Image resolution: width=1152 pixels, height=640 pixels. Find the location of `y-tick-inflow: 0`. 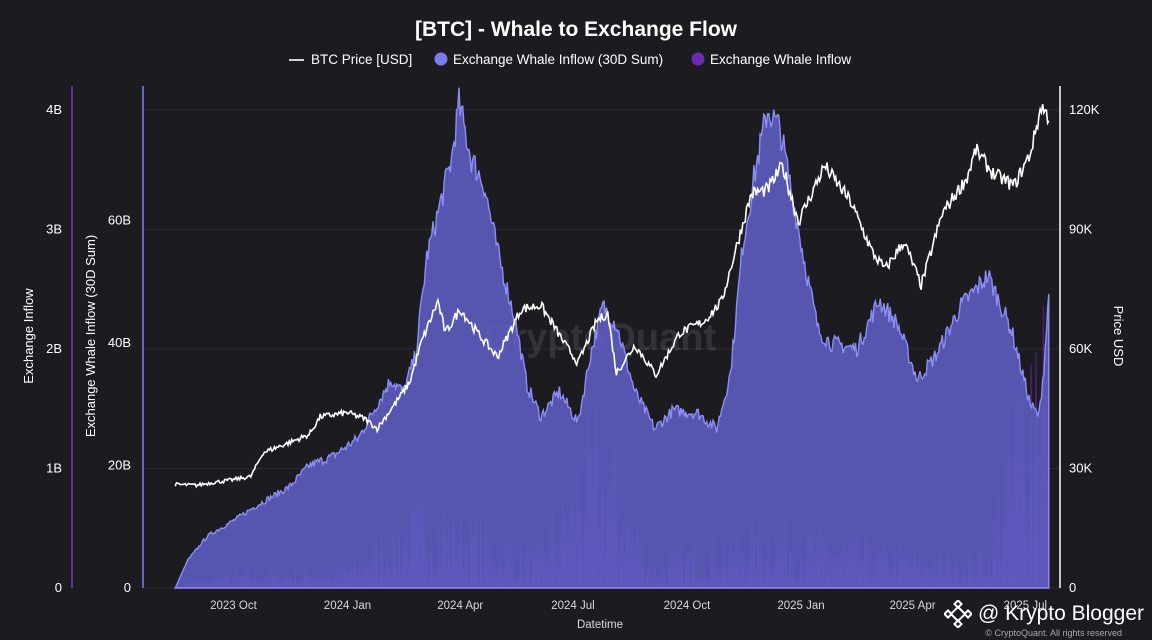

y-tick-inflow: 0 is located at coordinates (58, 587).